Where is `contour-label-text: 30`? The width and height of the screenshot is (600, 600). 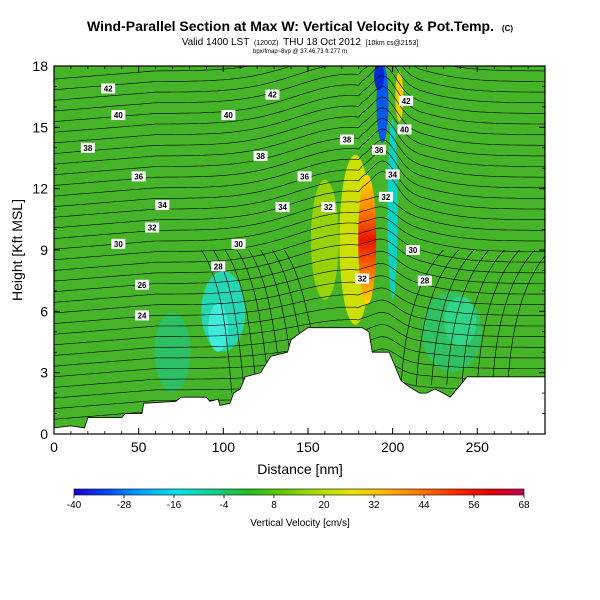 contour-label-text: 30 is located at coordinates (412, 250).